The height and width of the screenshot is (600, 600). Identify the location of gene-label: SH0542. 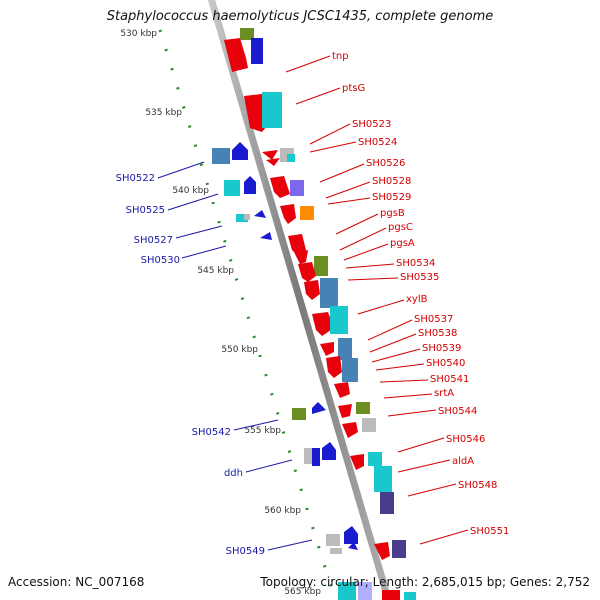
(211, 432).